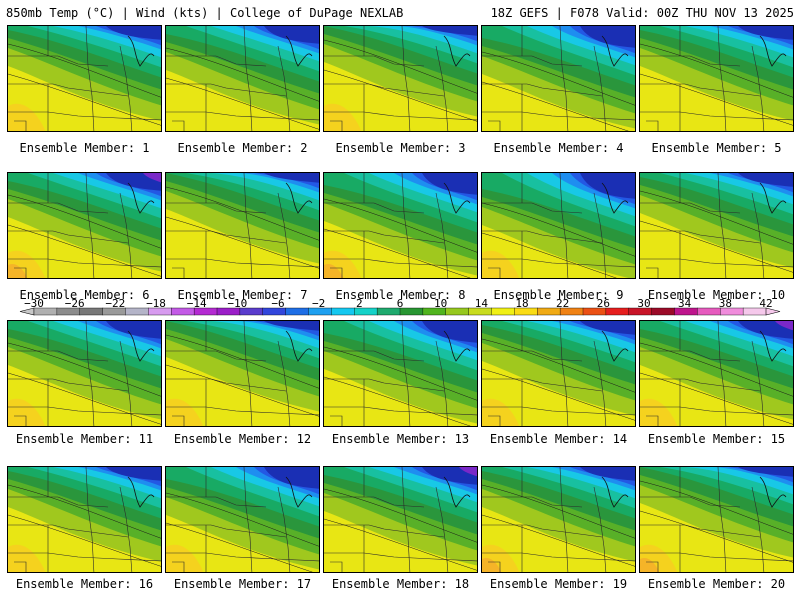 The image size is (800, 600). What do you see at coordinates (716, 439) in the screenshot?
I see `member-caption: Ensemble Member: 15` at bounding box center [716, 439].